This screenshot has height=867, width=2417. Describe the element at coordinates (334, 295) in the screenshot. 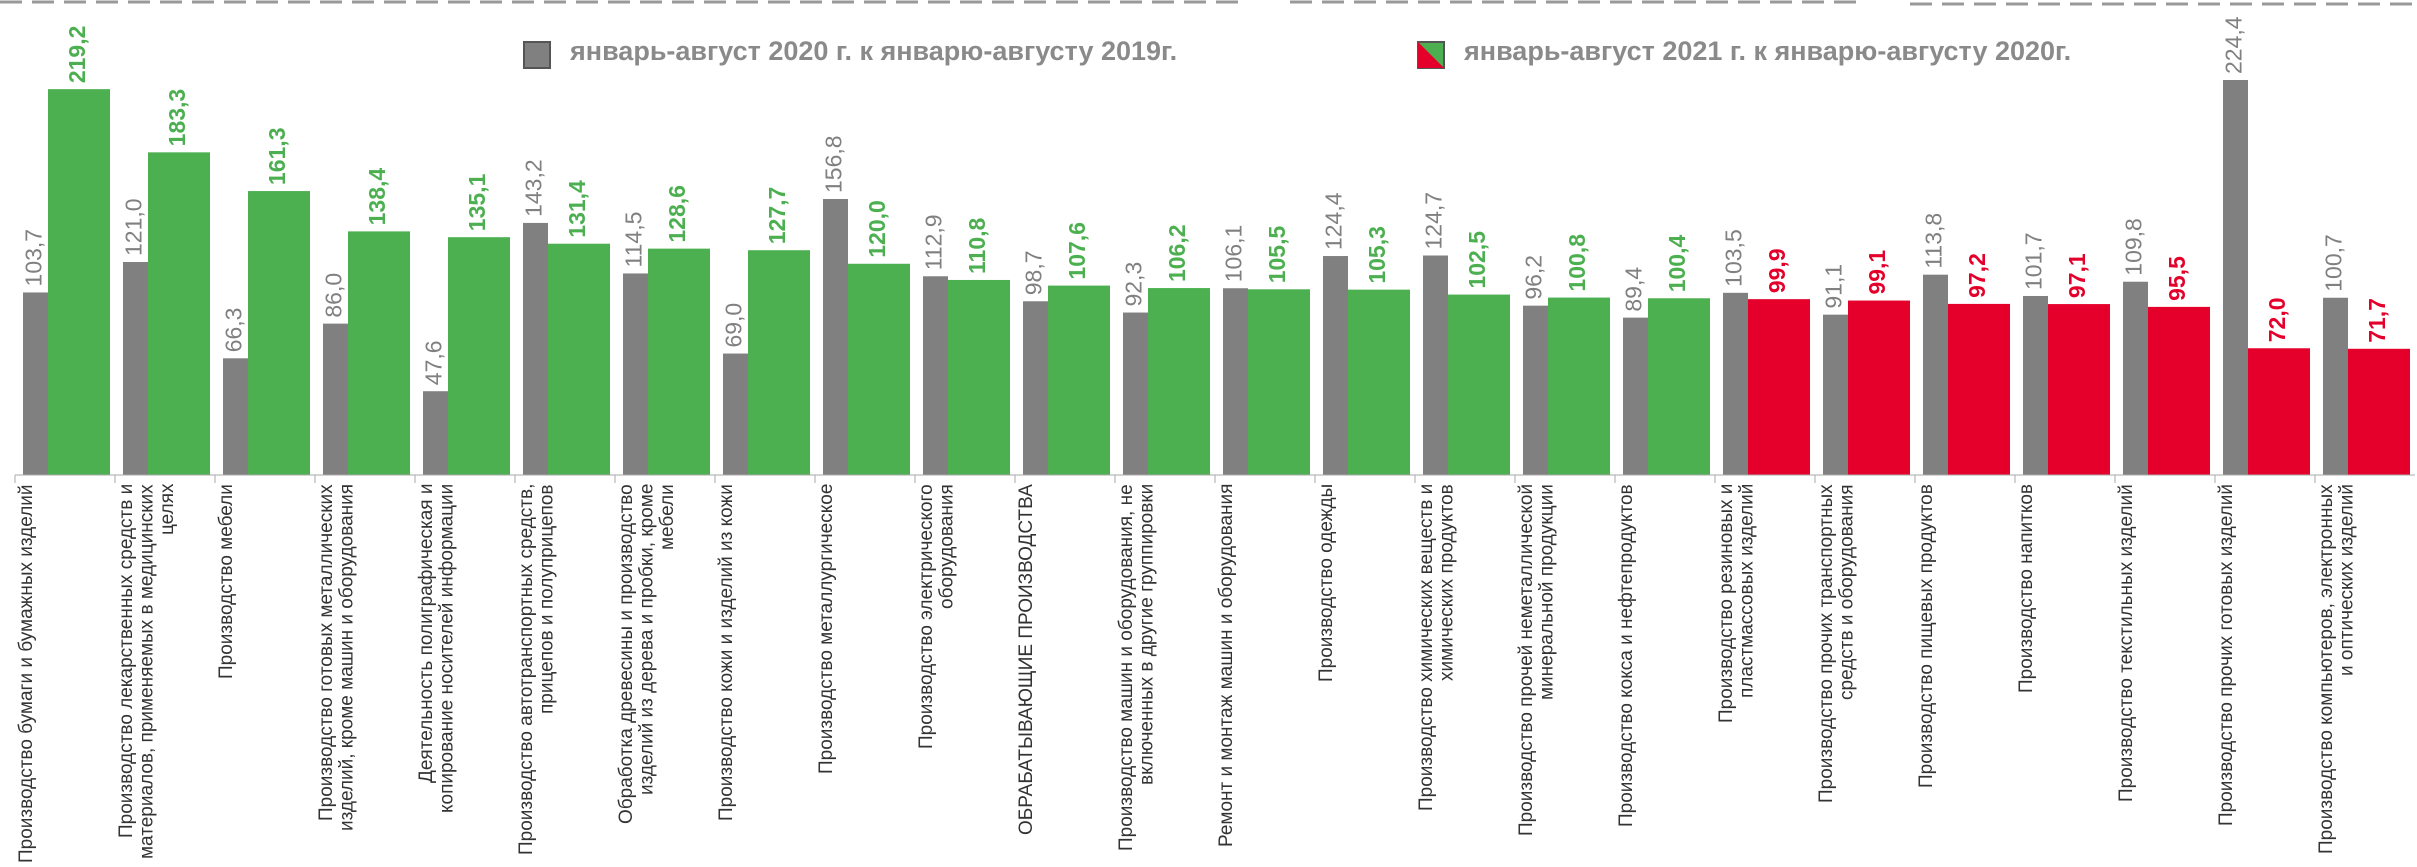

I see `value-label: 86,0` at that location.